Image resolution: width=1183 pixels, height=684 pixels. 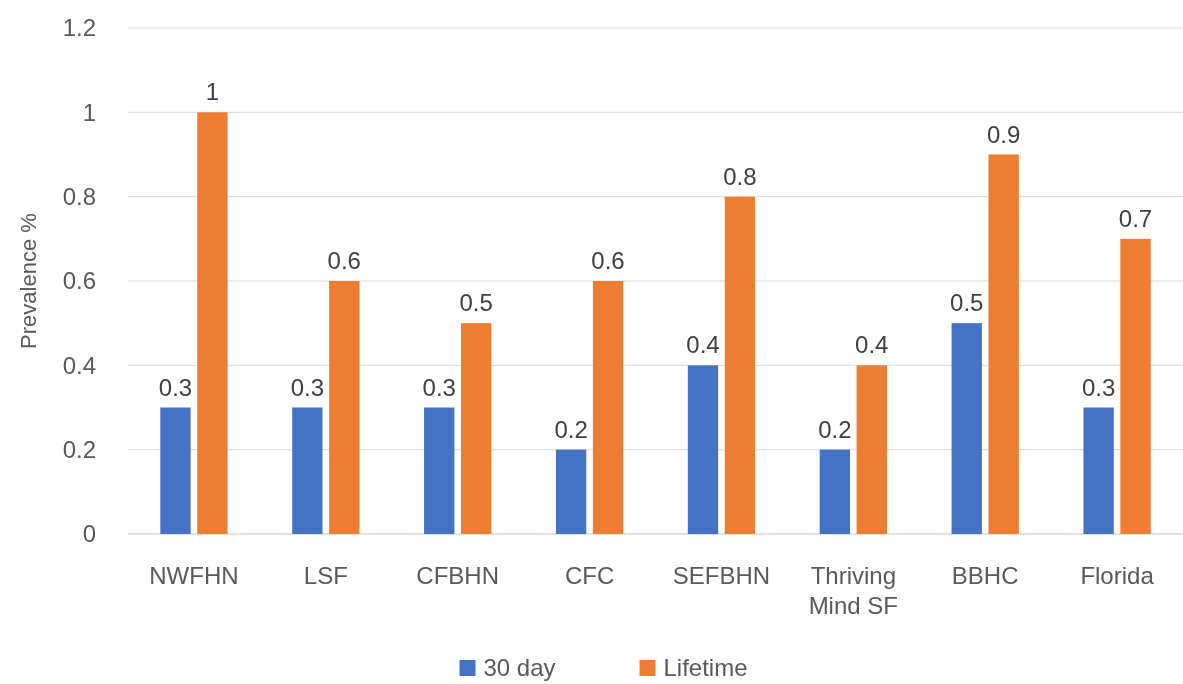 What do you see at coordinates (740, 176) in the screenshot?
I see `data-label: 0.8` at bounding box center [740, 176].